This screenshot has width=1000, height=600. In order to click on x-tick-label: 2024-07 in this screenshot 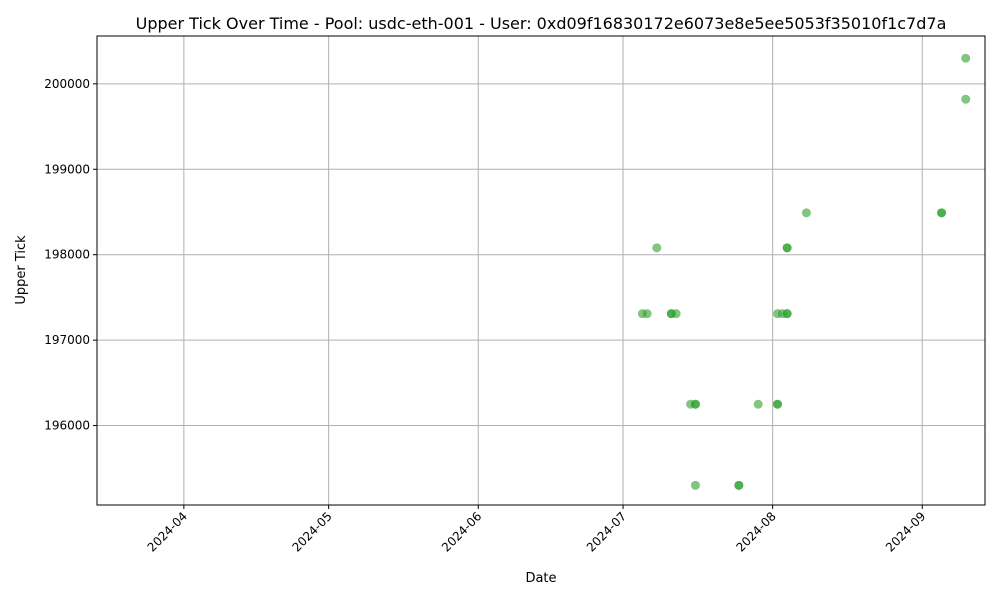, I will do `click(606, 531)`.